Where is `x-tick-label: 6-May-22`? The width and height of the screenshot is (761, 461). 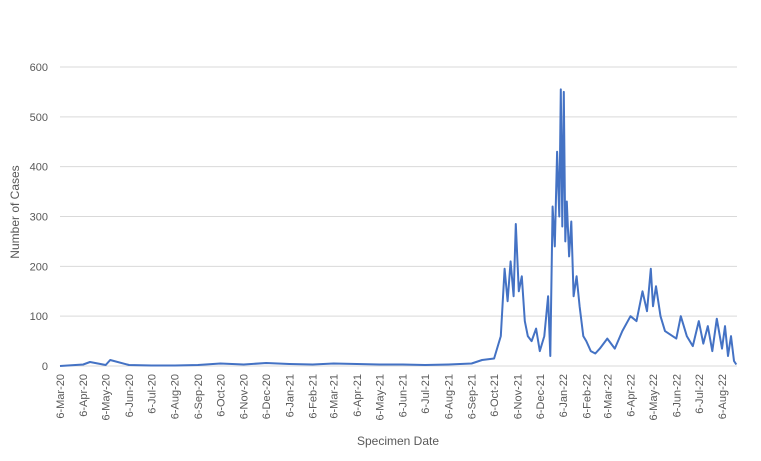
x-tick-label: 6-May-22 is located at coordinates (654, 397).